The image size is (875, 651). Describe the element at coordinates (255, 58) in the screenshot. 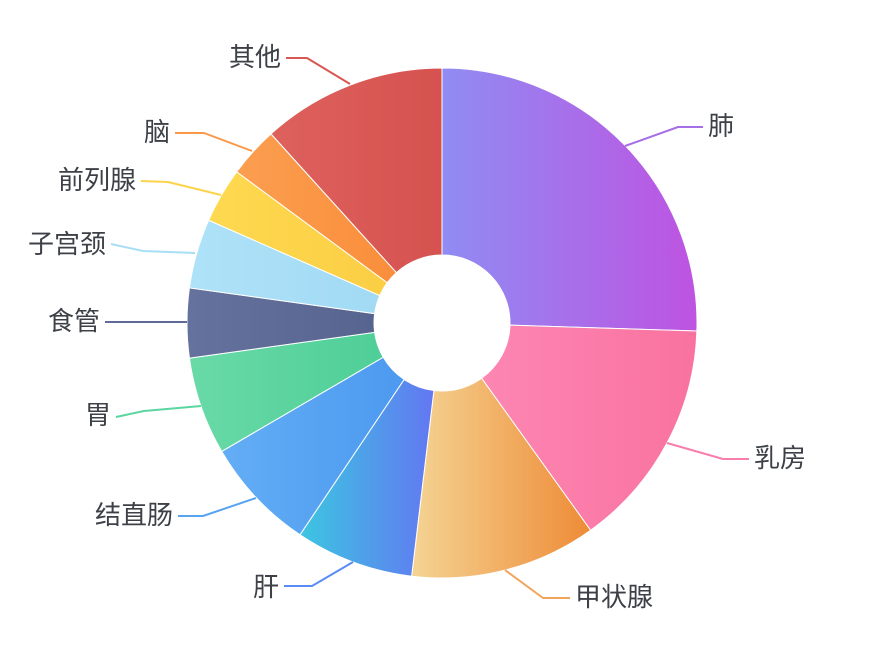

I see `slice-label-10: 其他` at that location.